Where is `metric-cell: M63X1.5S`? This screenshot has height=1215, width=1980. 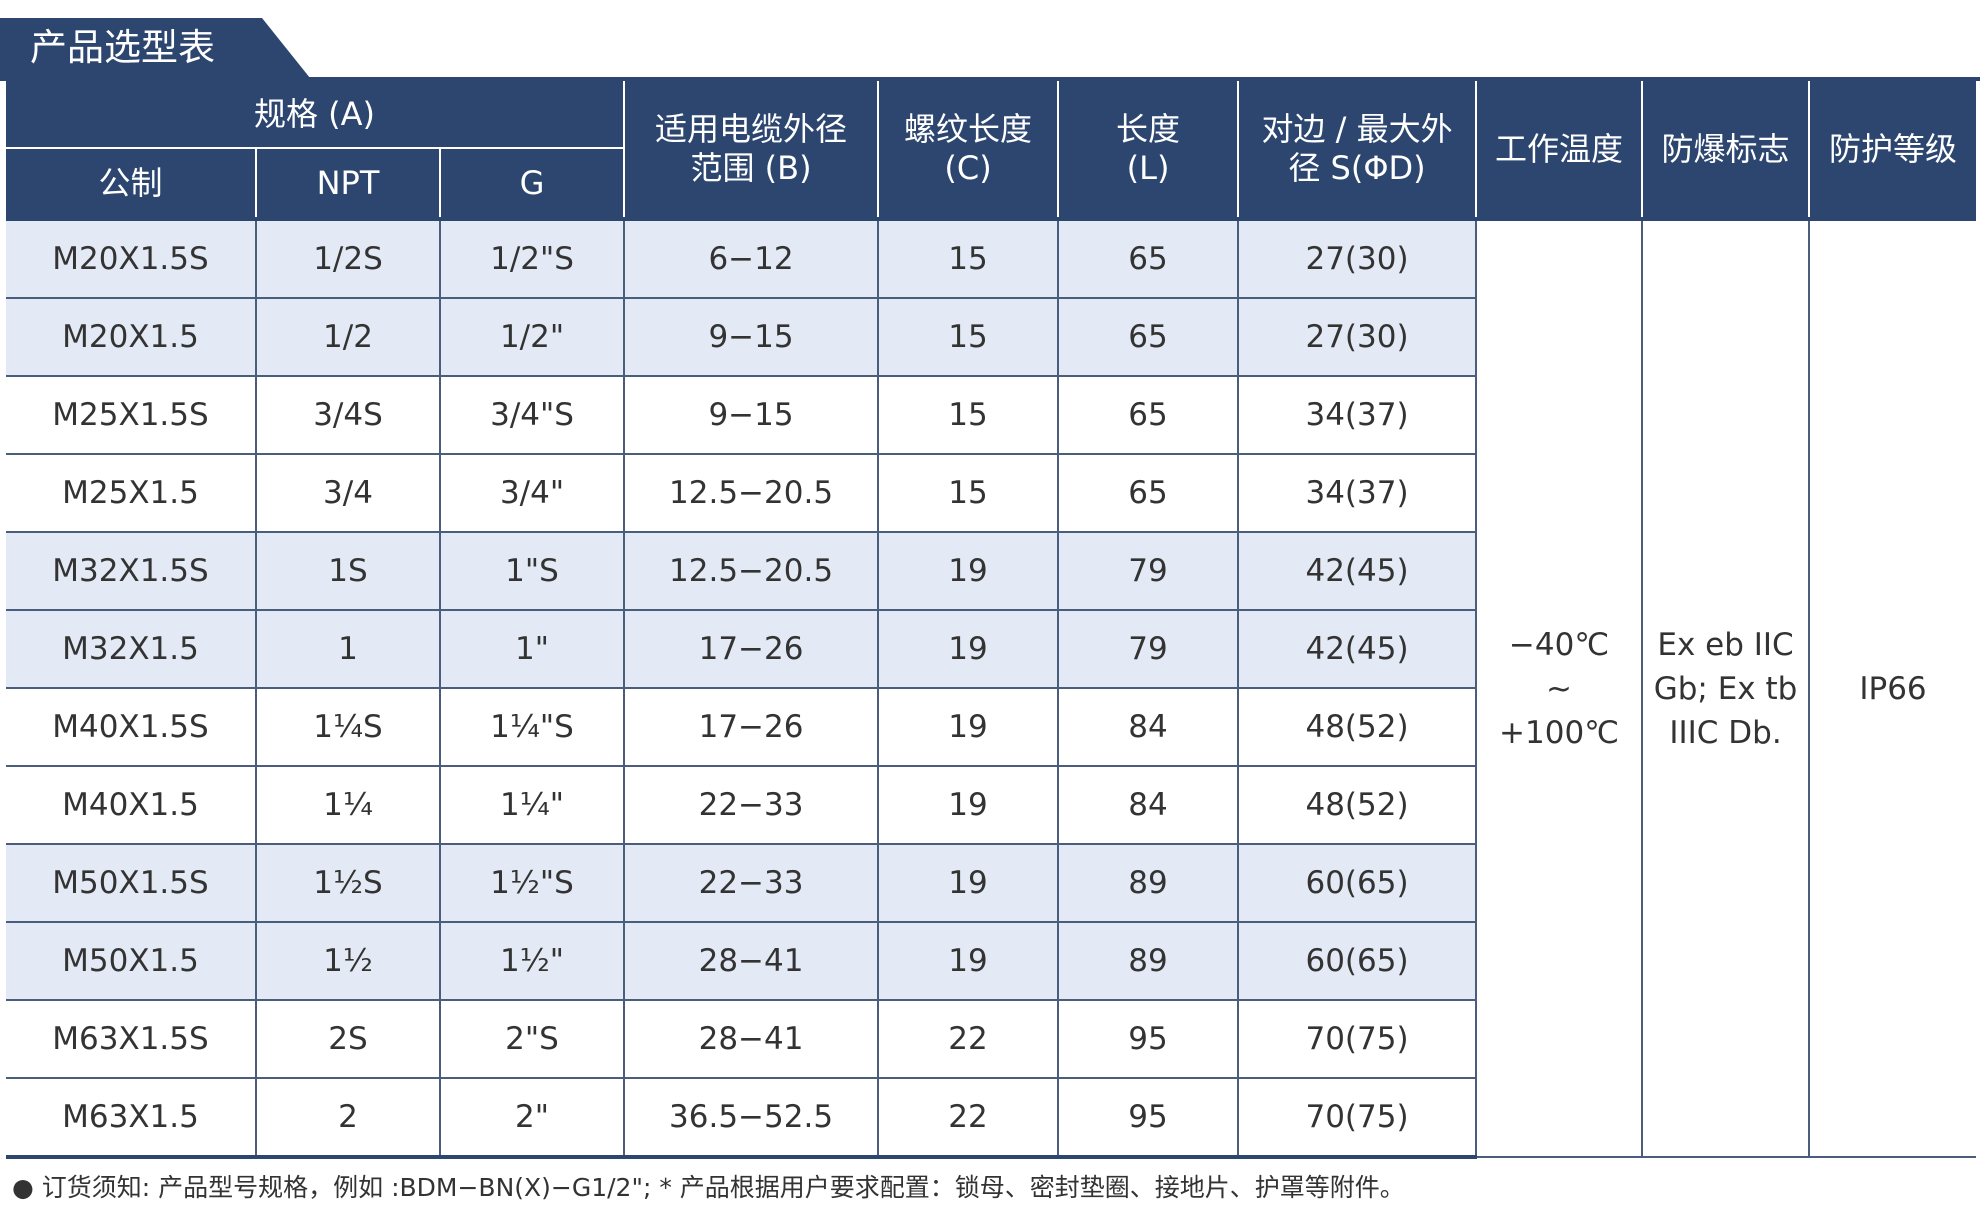
metric-cell: M63X1.5S is located at coordinates (131, 1039).